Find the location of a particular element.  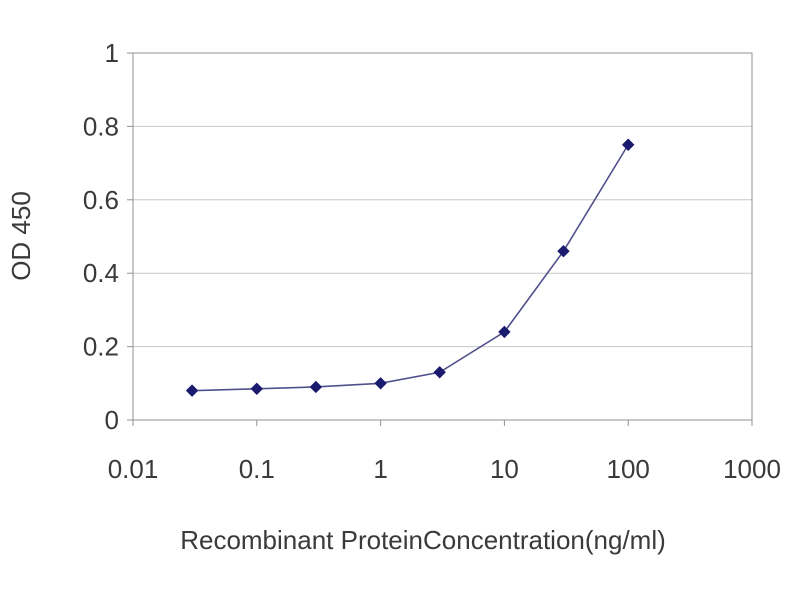

y-tick-label: 0.2 is located at coordinates (101, 347).